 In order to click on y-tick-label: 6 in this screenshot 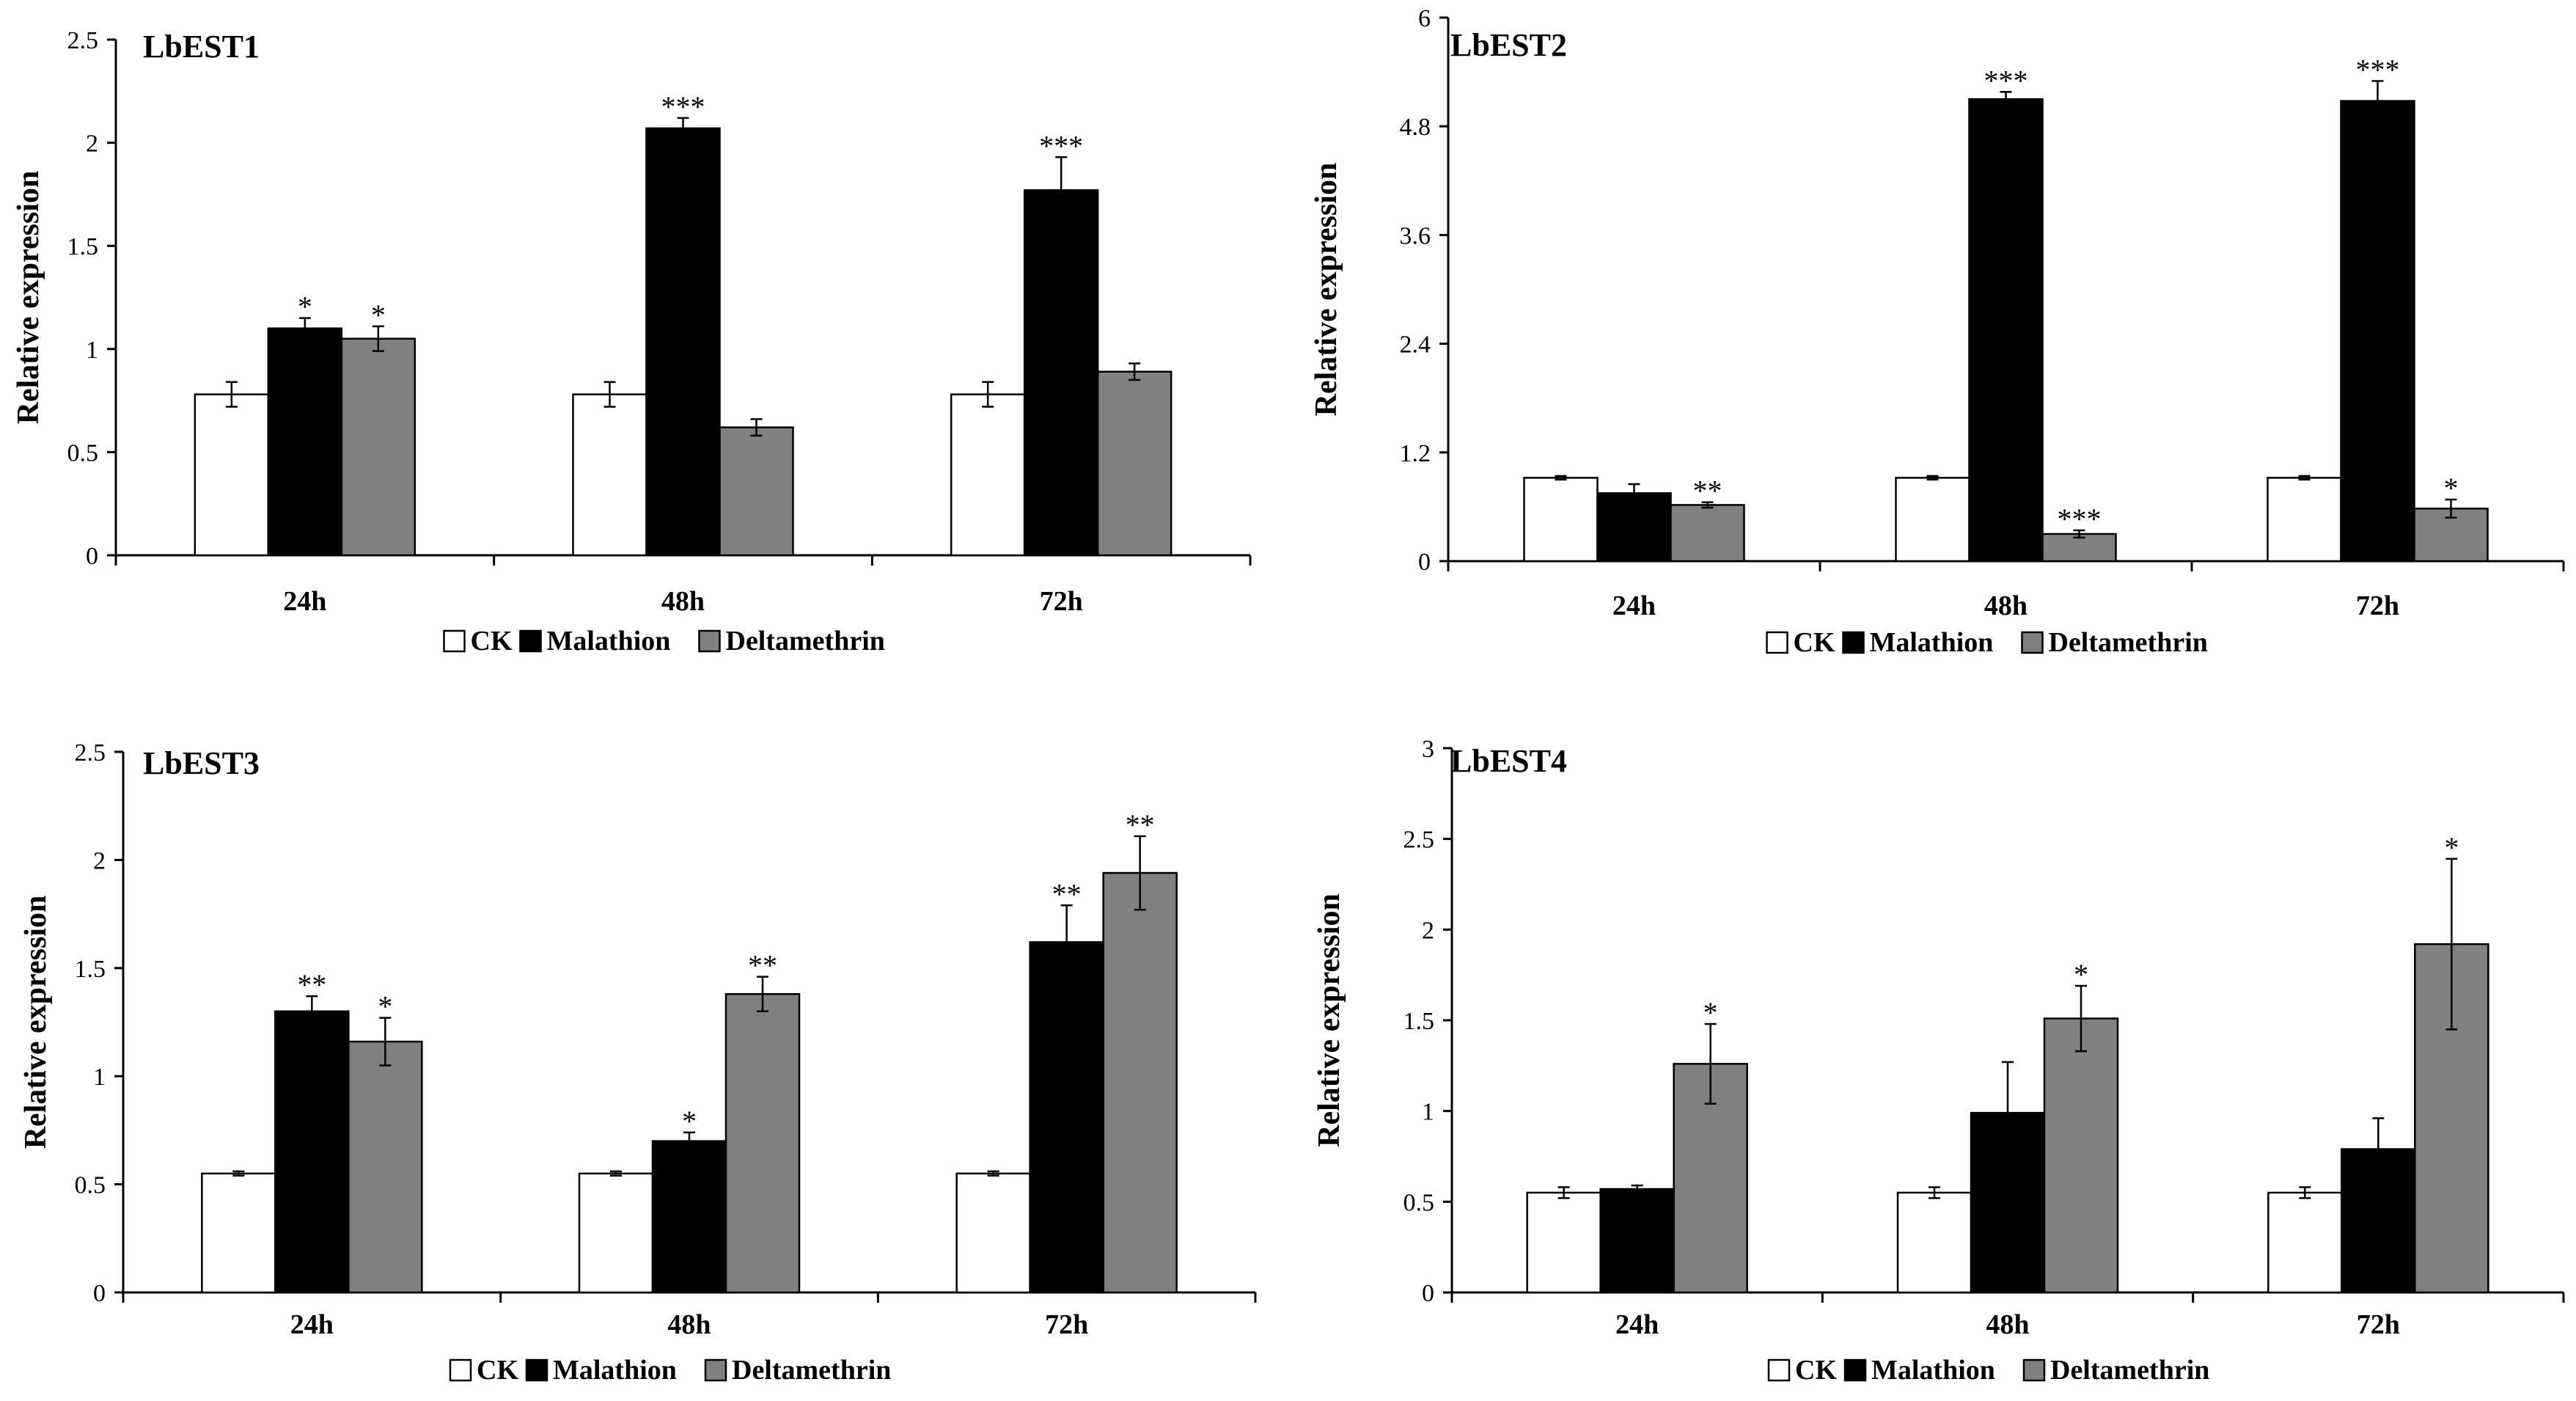, I will do `click(1425, 18)`.